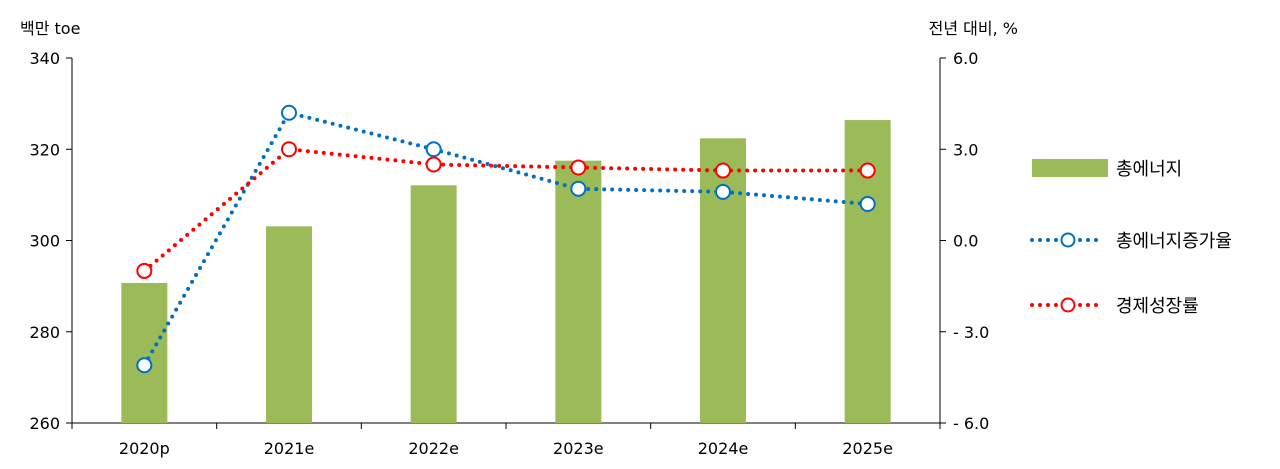  What do you see at coordinates (1174, 241) in the screenshot?
I see `legend-label: 총에너지증가율` at bounding box center [1174, 241].